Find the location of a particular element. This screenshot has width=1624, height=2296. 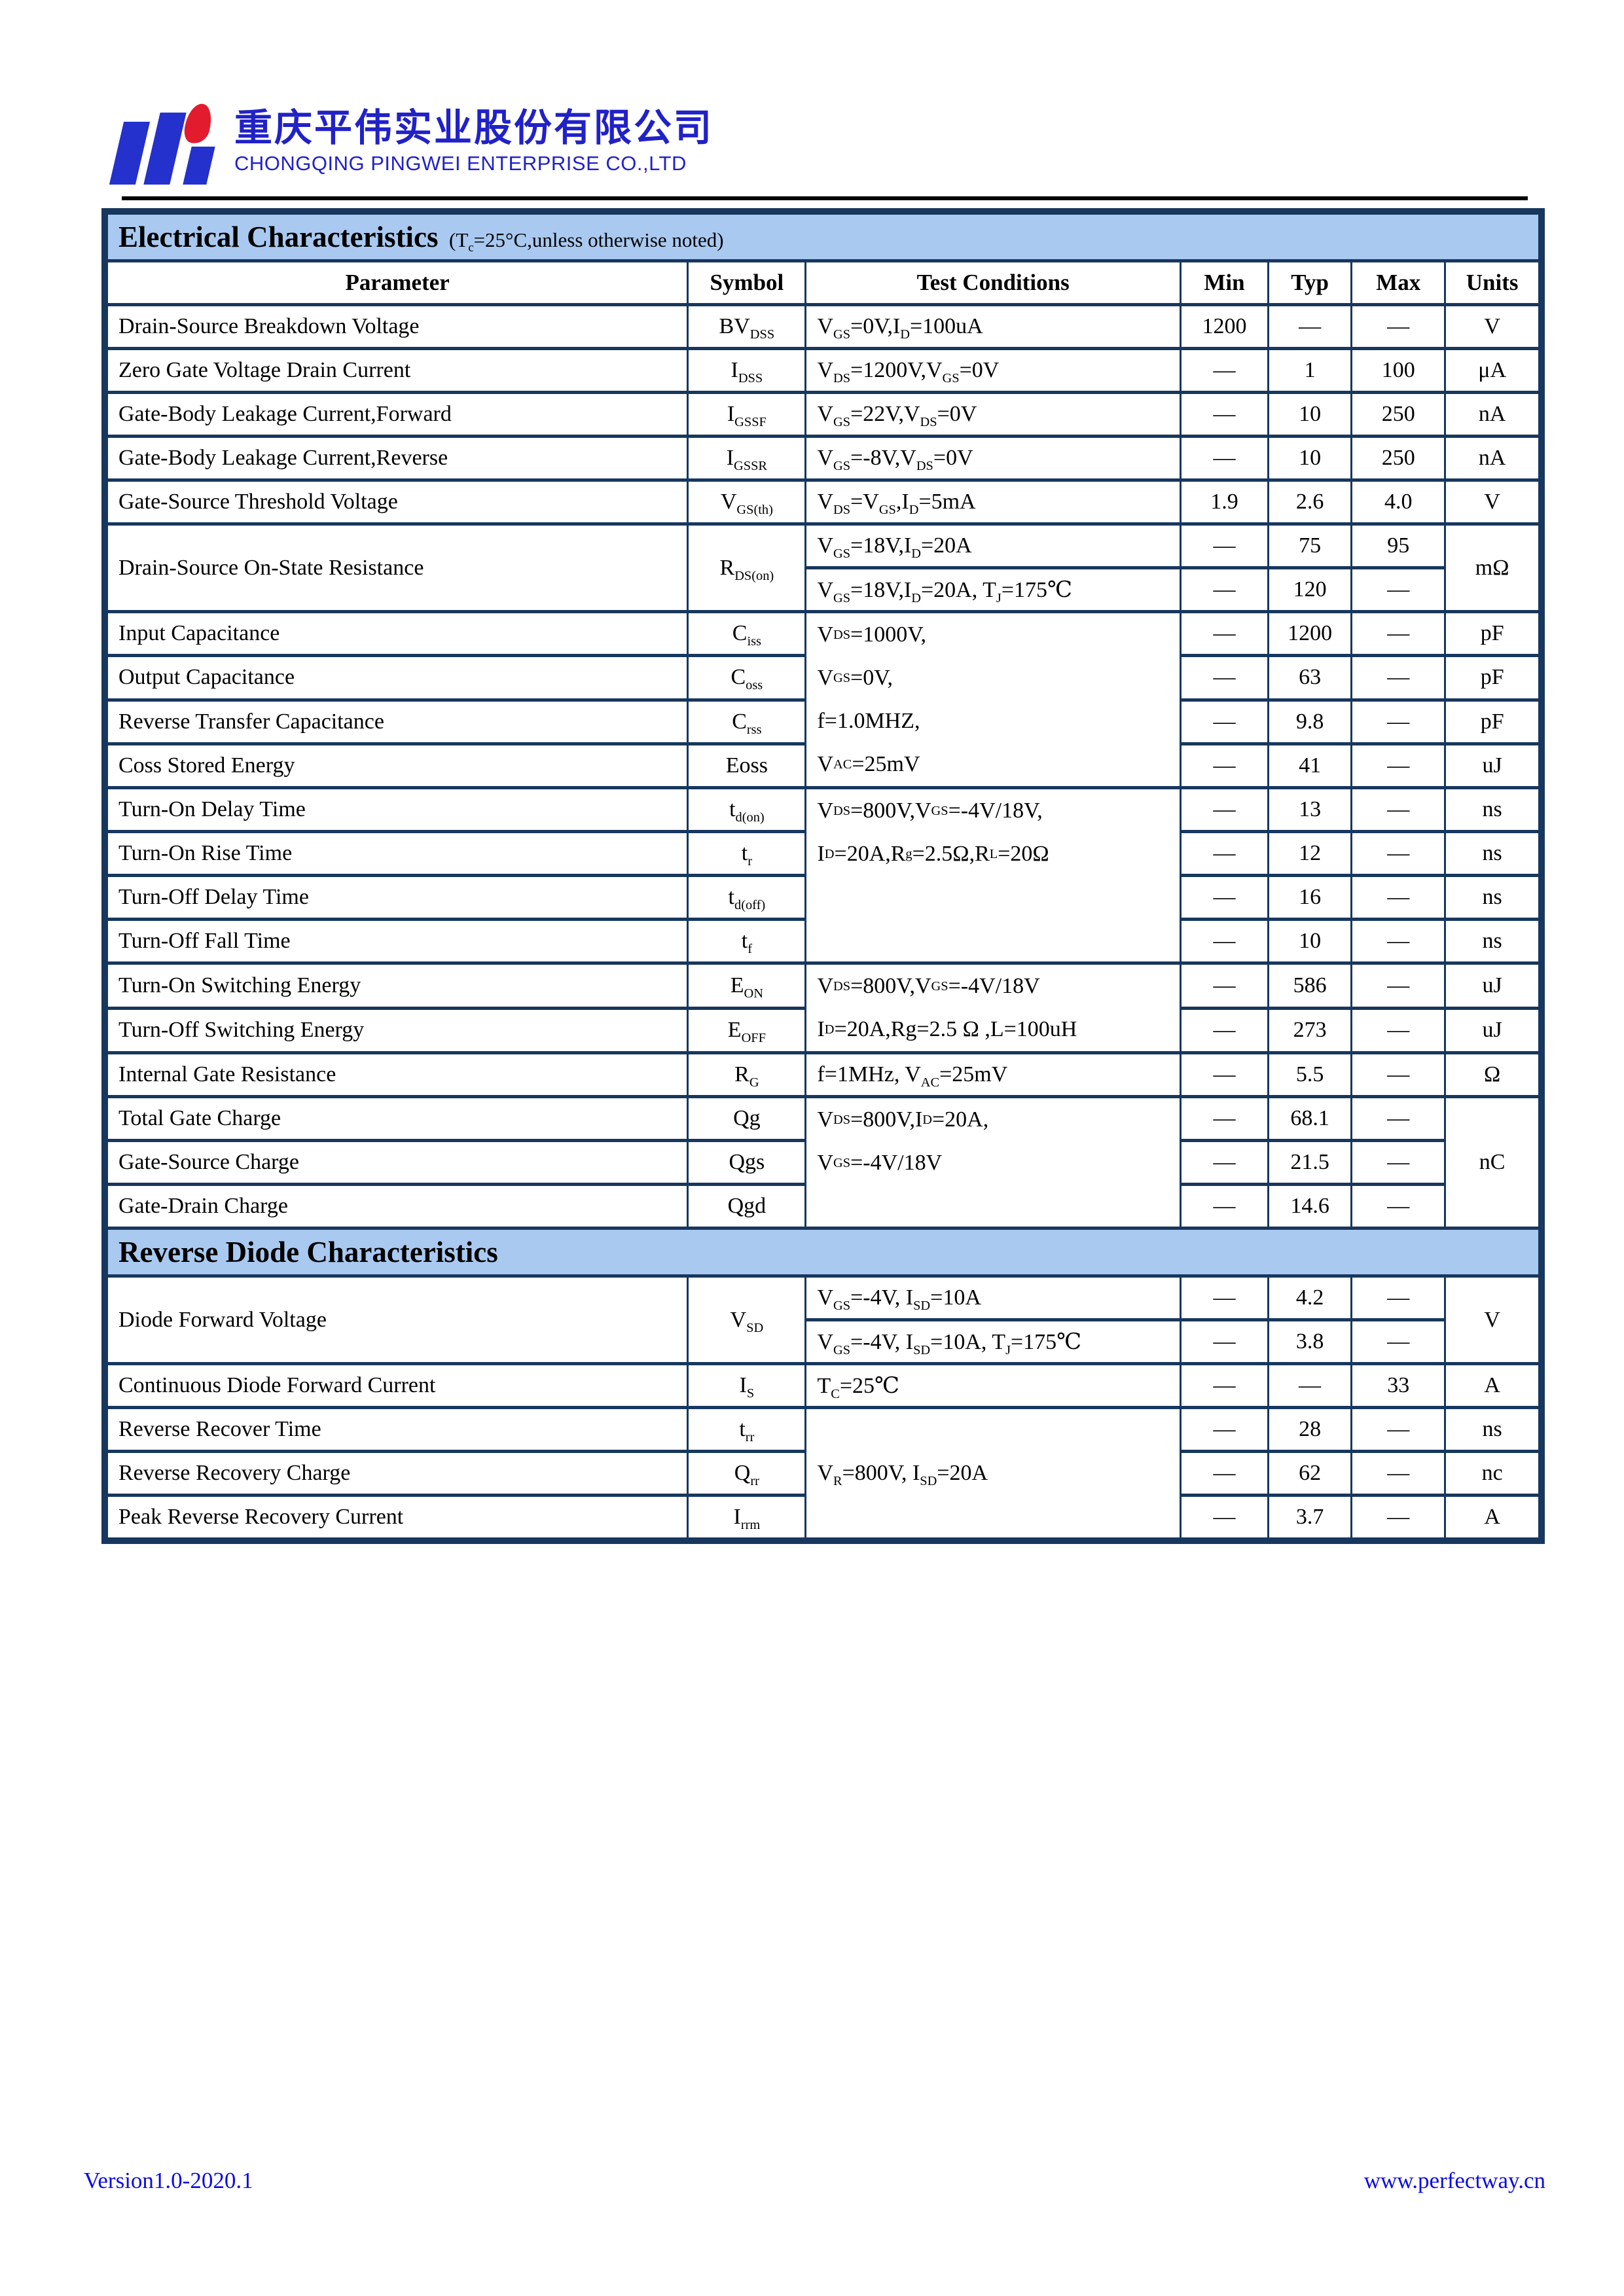

symbol-cell: RDS(on) is located at coordinates (747, 567).